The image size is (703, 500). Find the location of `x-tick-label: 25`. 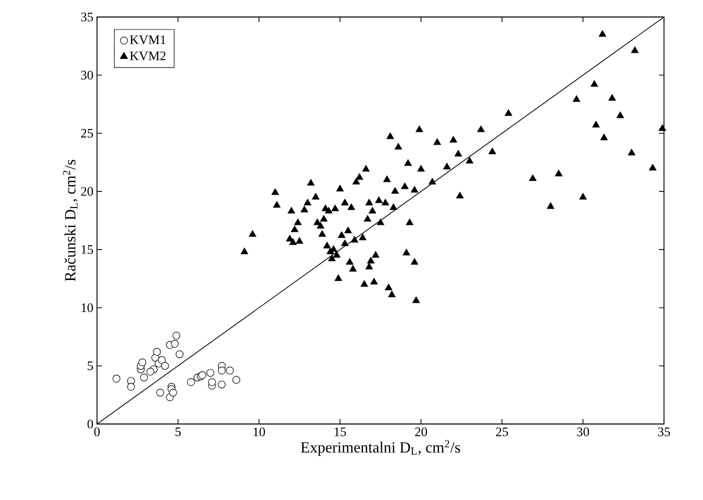

x-tick-label: 25 is located at coordinates (502, 432).